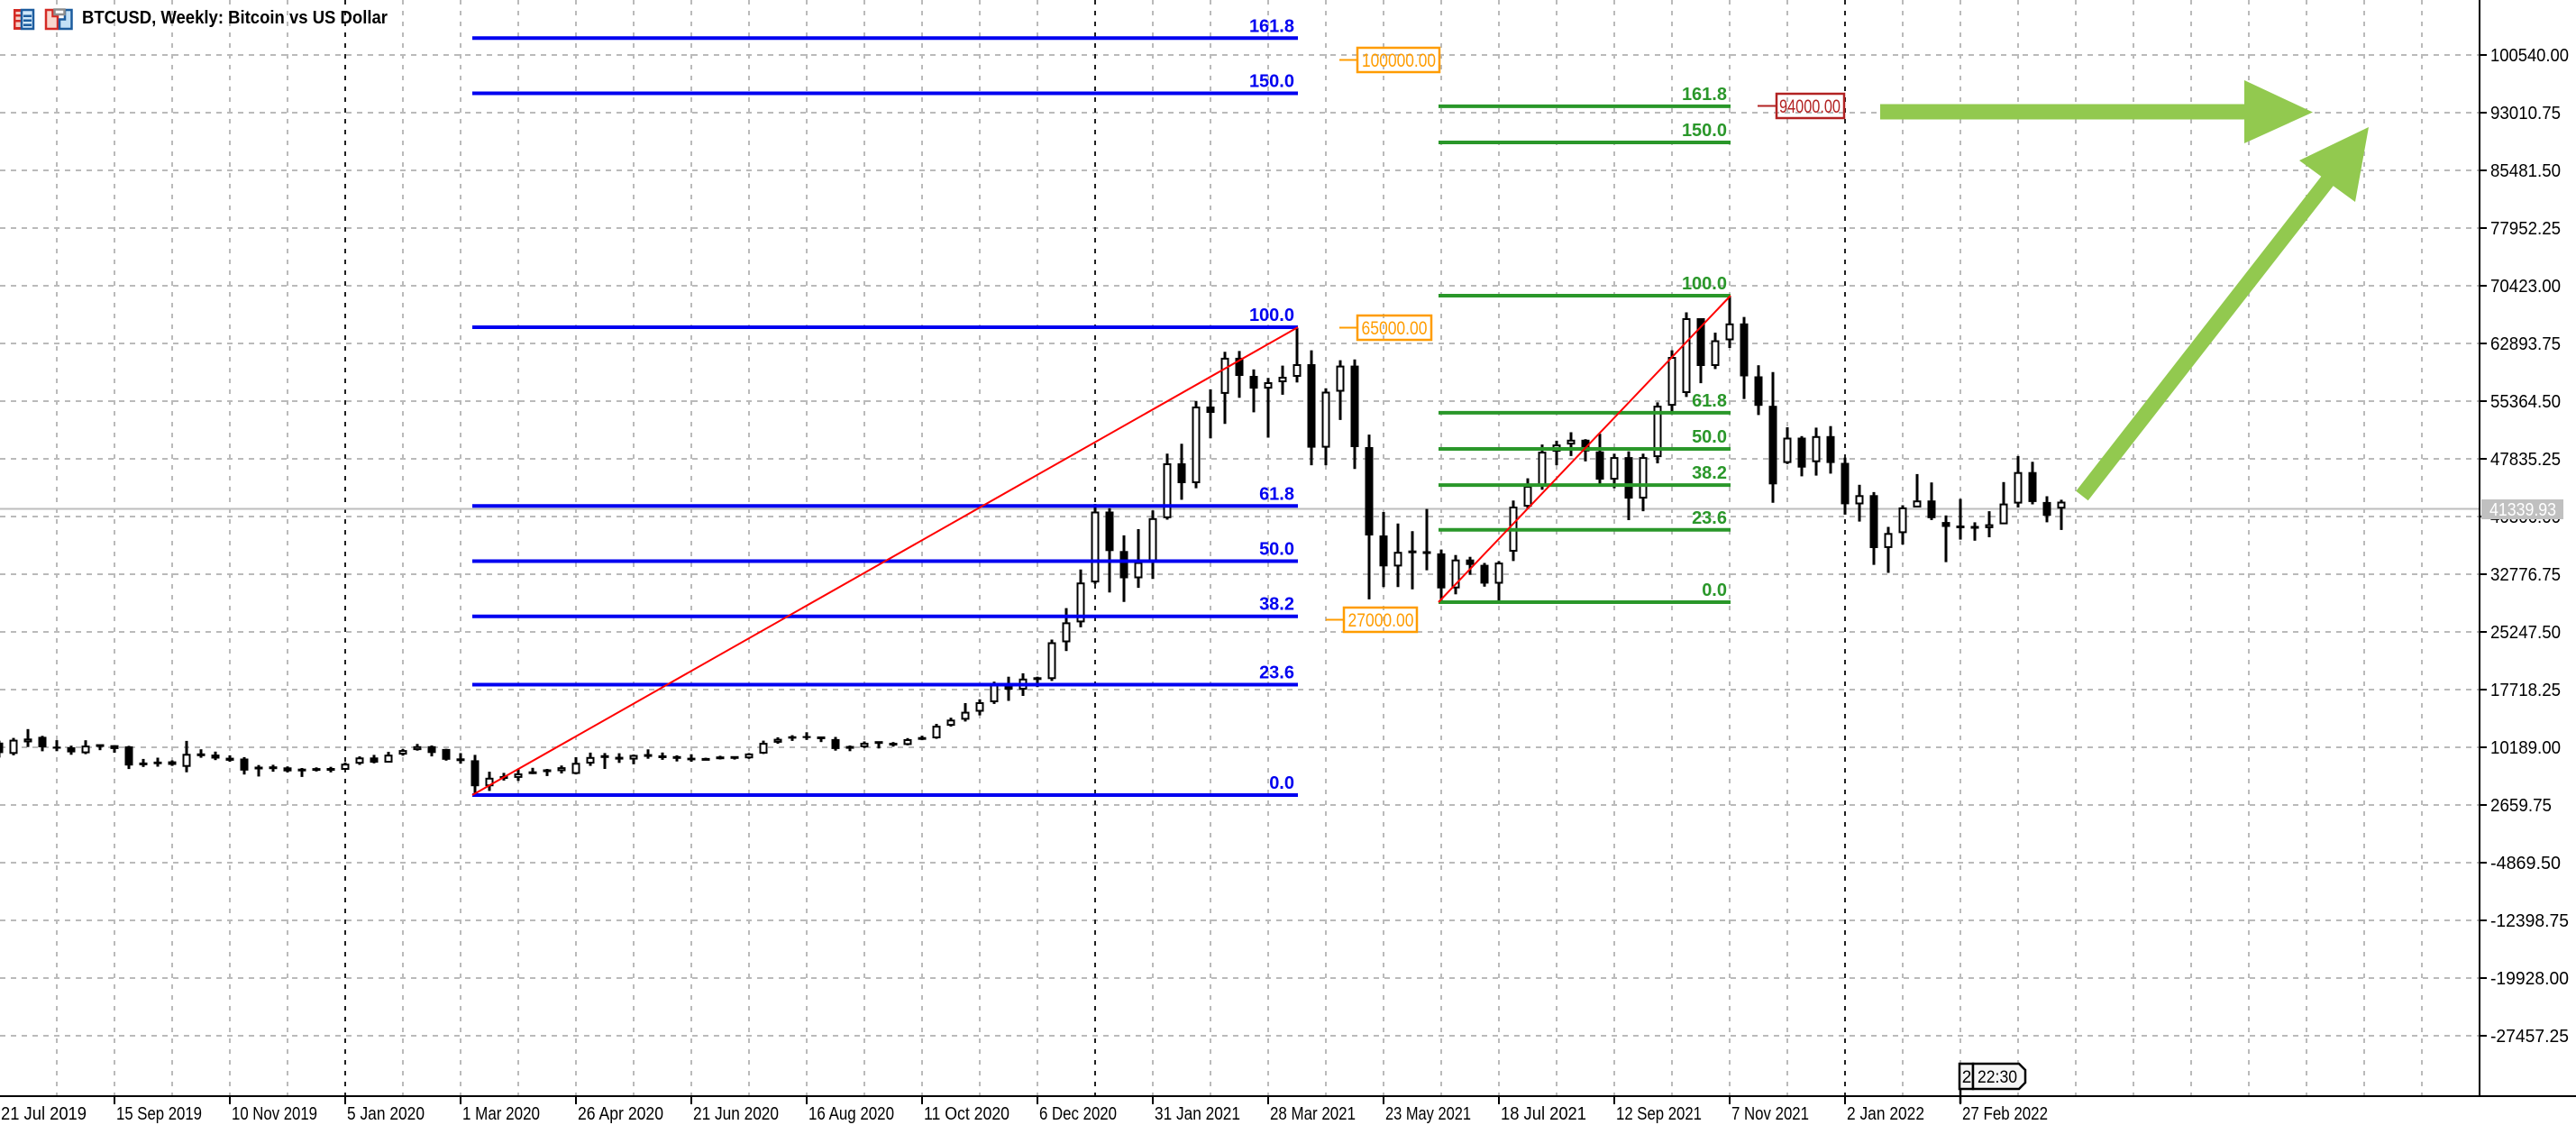 This screenshot has height=1125, width=2576. I want to click on svg-text: 21 Jul 2019, so click(44, 1114).